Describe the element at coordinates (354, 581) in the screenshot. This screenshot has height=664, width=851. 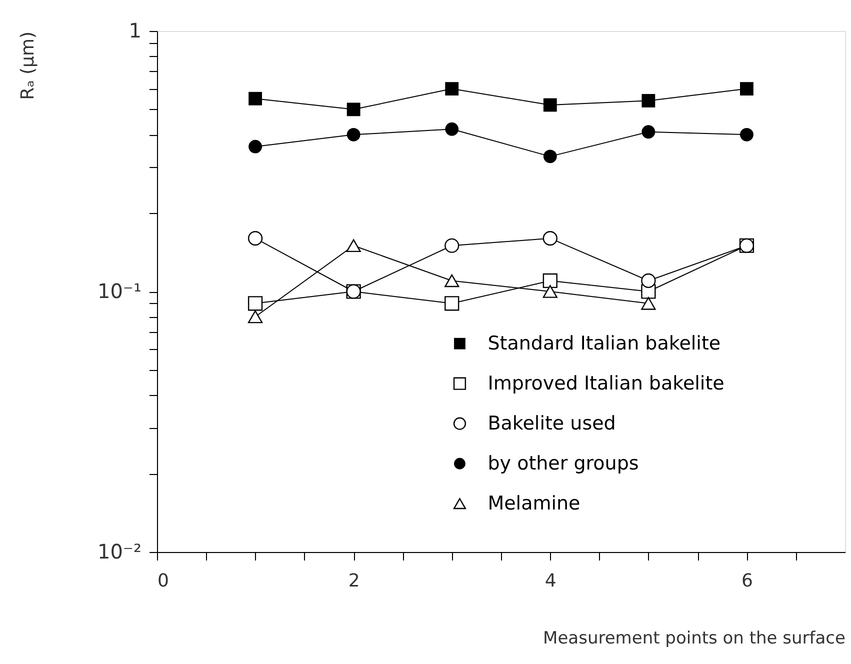
I see `x-tick-label: 2` at that location.